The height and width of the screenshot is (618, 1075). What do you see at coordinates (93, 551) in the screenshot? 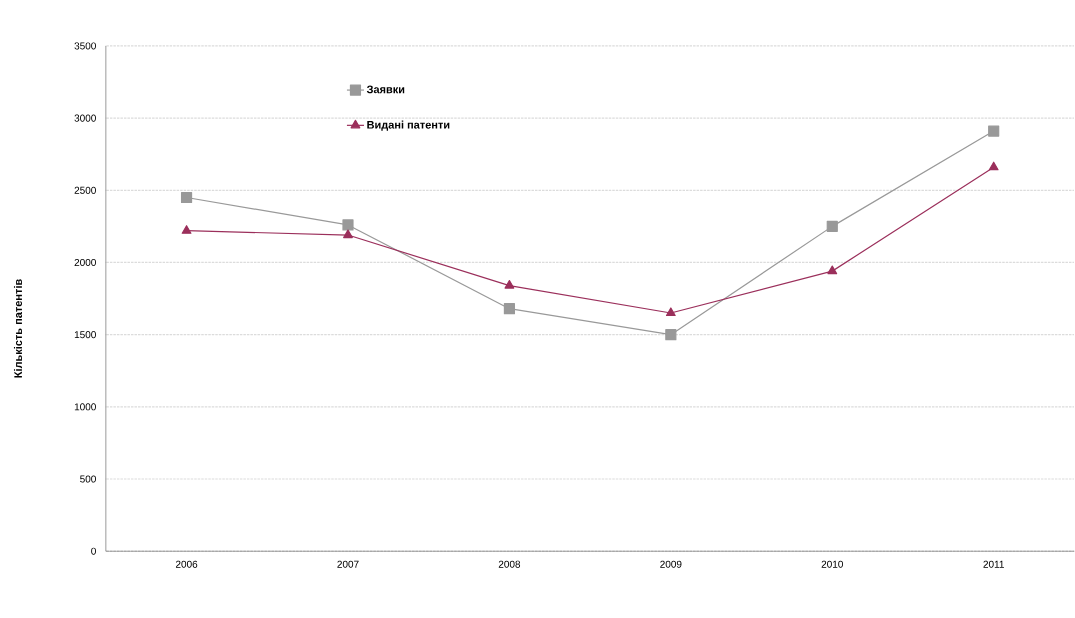
I see `y-tick-label: 0` at bounding box center [93, 551].